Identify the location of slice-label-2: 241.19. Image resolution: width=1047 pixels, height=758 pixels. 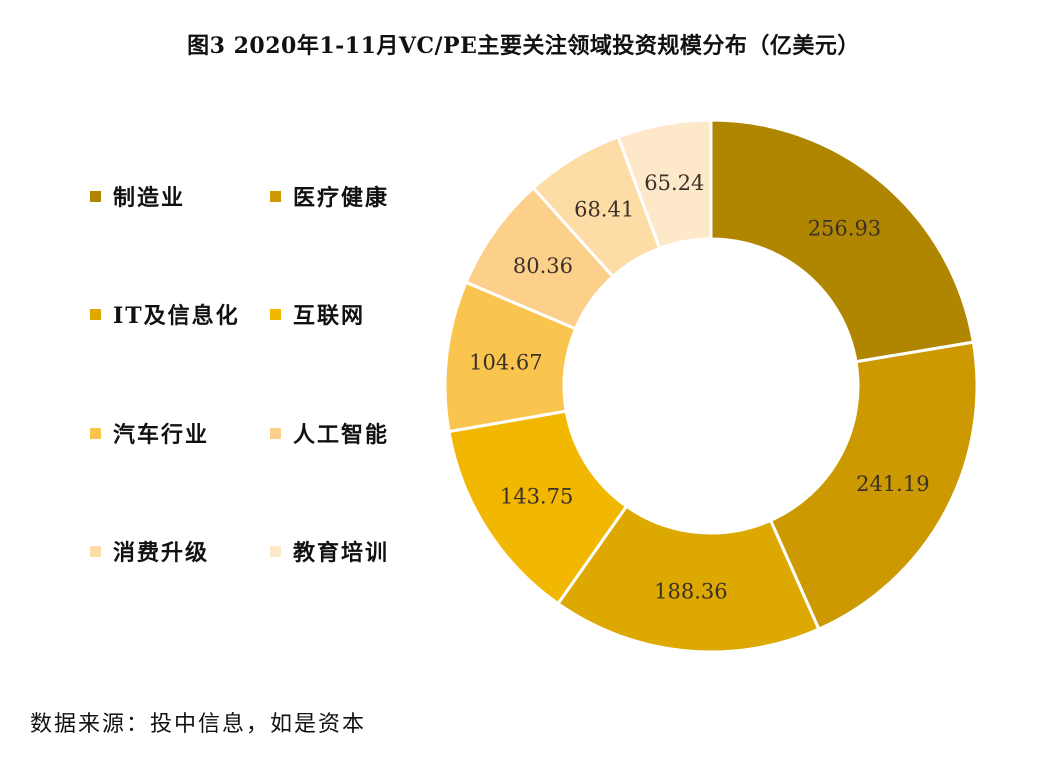
(892, 484).